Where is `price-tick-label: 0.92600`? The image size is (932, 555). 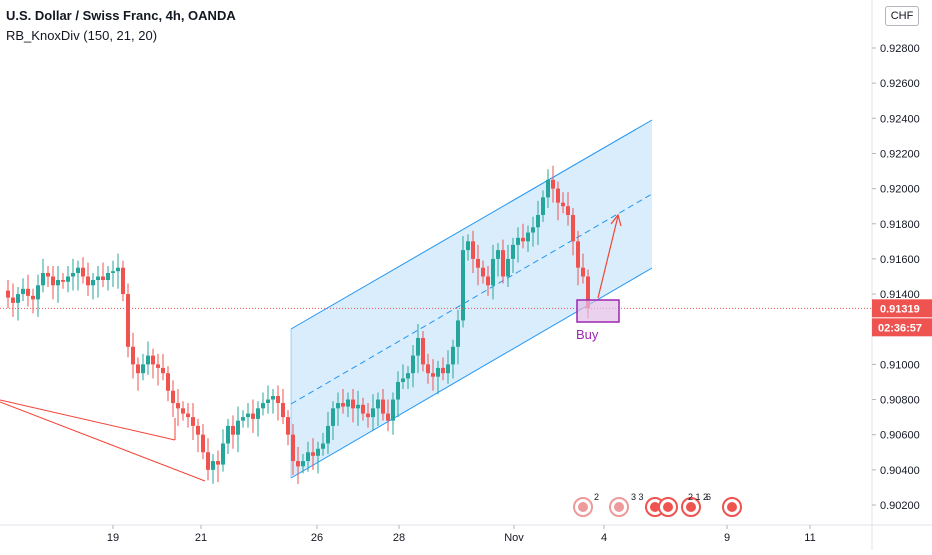 price-tick-label: 0.92600 is located at coordinates (900, 84).